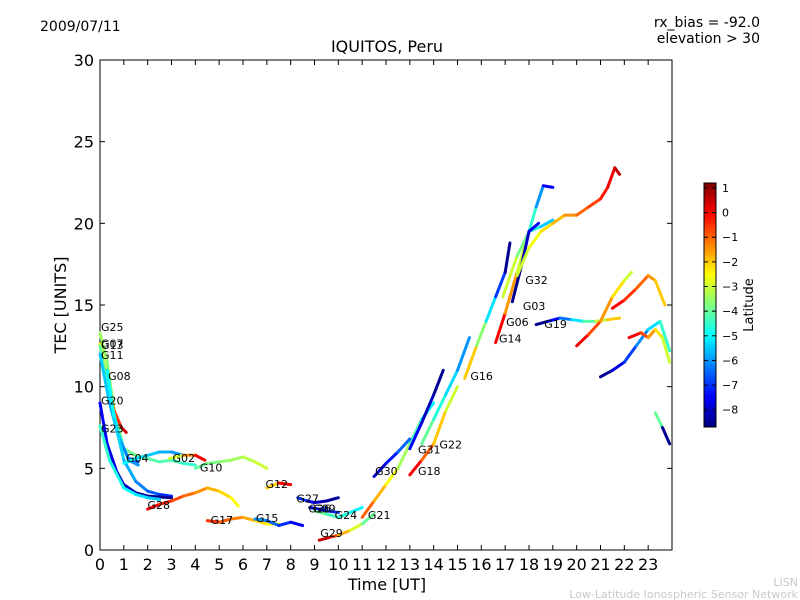 The image size is (800, 600). What do you see at coordinates (604, 309) in the screenshot?
I see `series-g19b` at bounding box center [604, 309].